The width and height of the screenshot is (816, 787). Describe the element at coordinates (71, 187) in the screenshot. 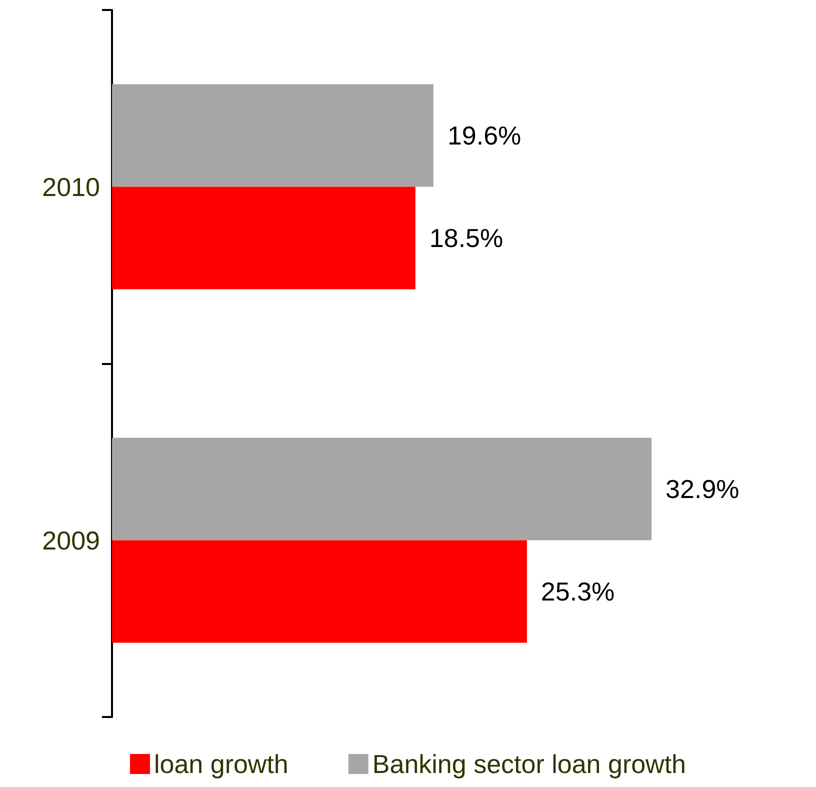

I see `y-tick-label: 2010` at that location.